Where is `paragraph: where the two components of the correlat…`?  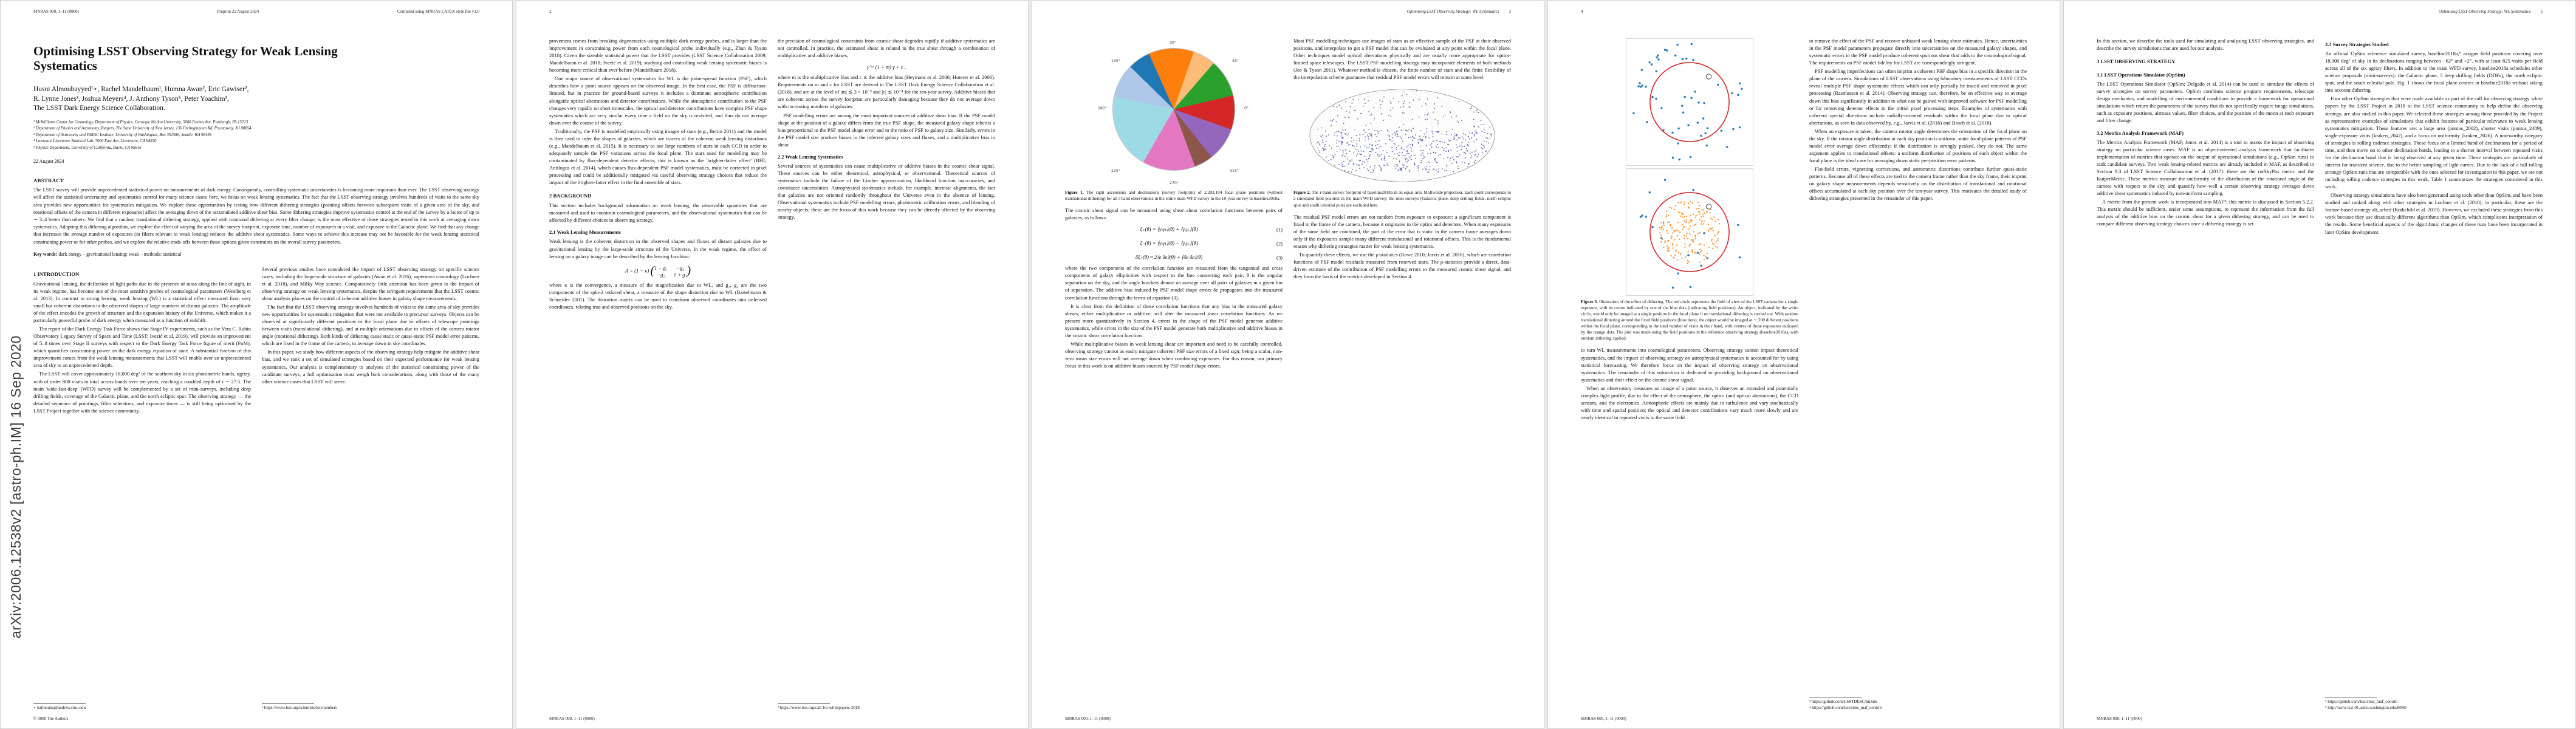 paragraph: where the two components of the correlat… is located at coordinates (1174, 283).